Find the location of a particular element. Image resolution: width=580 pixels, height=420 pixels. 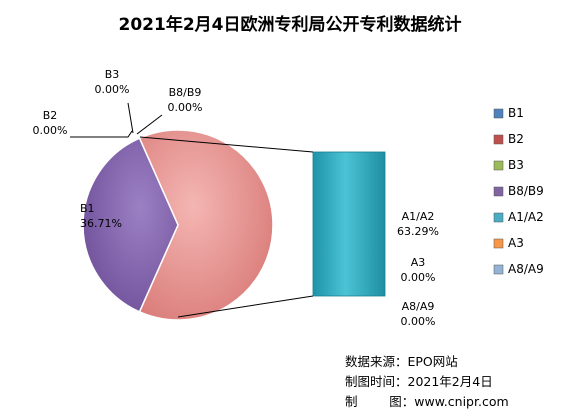

label-a8-a9-name-label: A8/A9 is located at coordinates (418, 306).